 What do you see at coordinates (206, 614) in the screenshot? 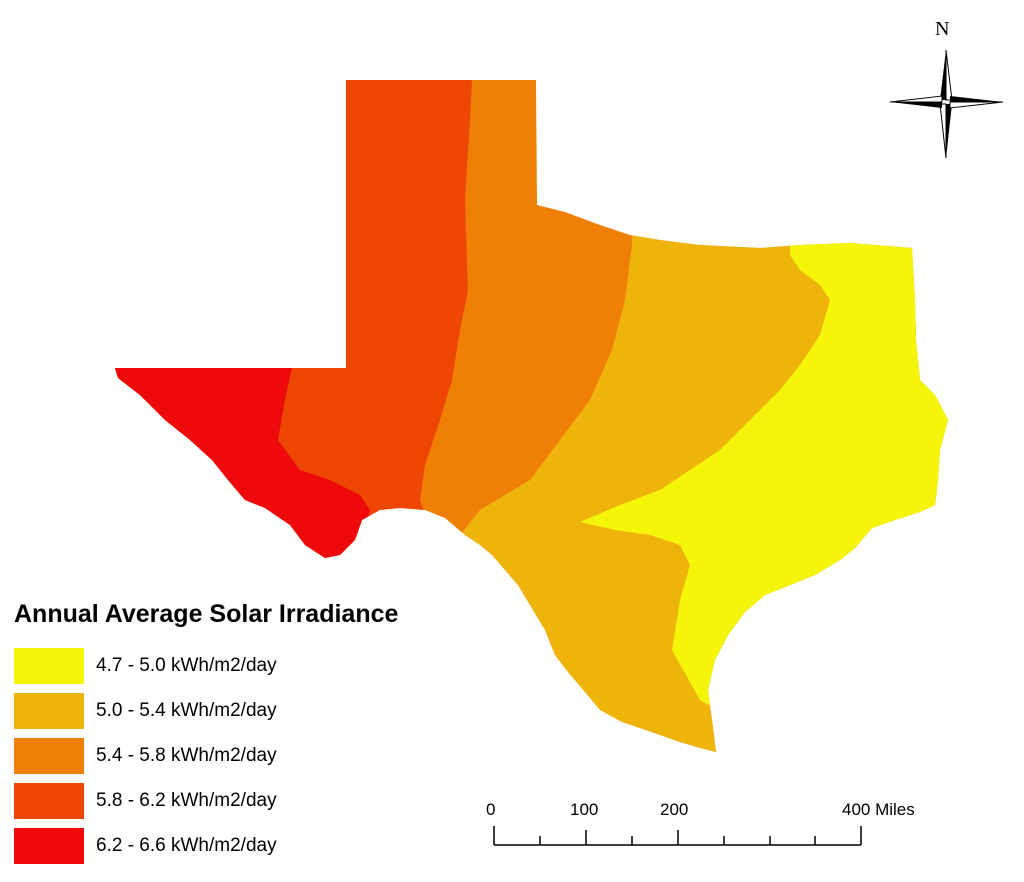
I see `legend-title: Annual Average Solar Irradiance` at bounding box center [206, 614].